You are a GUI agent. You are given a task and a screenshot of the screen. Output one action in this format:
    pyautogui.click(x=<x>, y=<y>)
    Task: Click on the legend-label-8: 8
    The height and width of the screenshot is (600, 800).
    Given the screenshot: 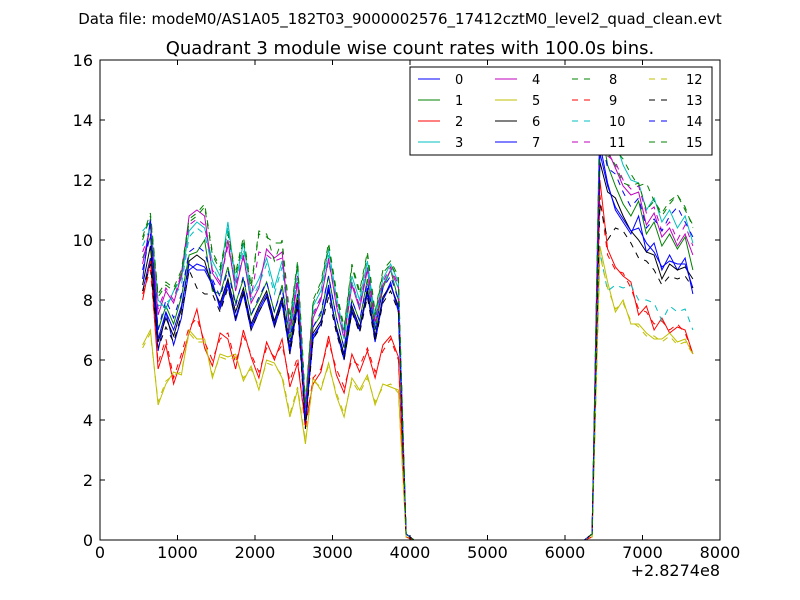 What is the action you would take?
    pyautogui.click(x=613, y=80)
    